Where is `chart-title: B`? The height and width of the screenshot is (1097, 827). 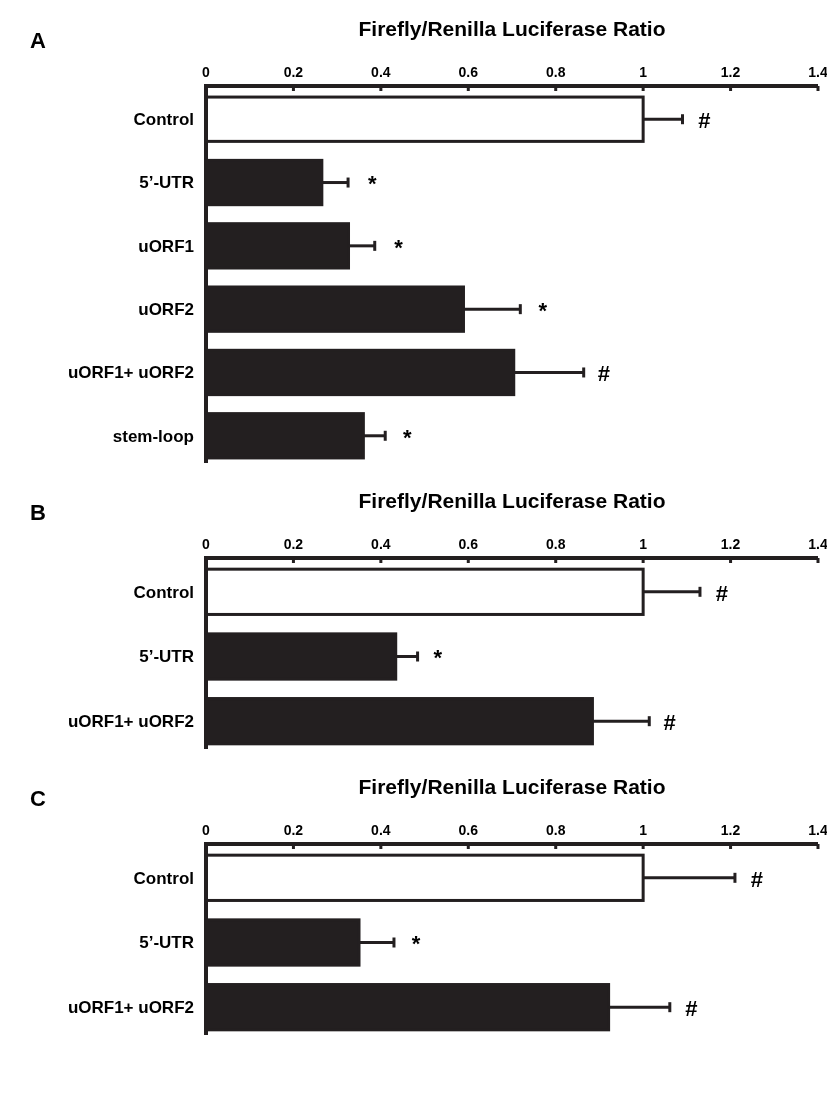
chart-title: B is located at coordinates (38, 512).